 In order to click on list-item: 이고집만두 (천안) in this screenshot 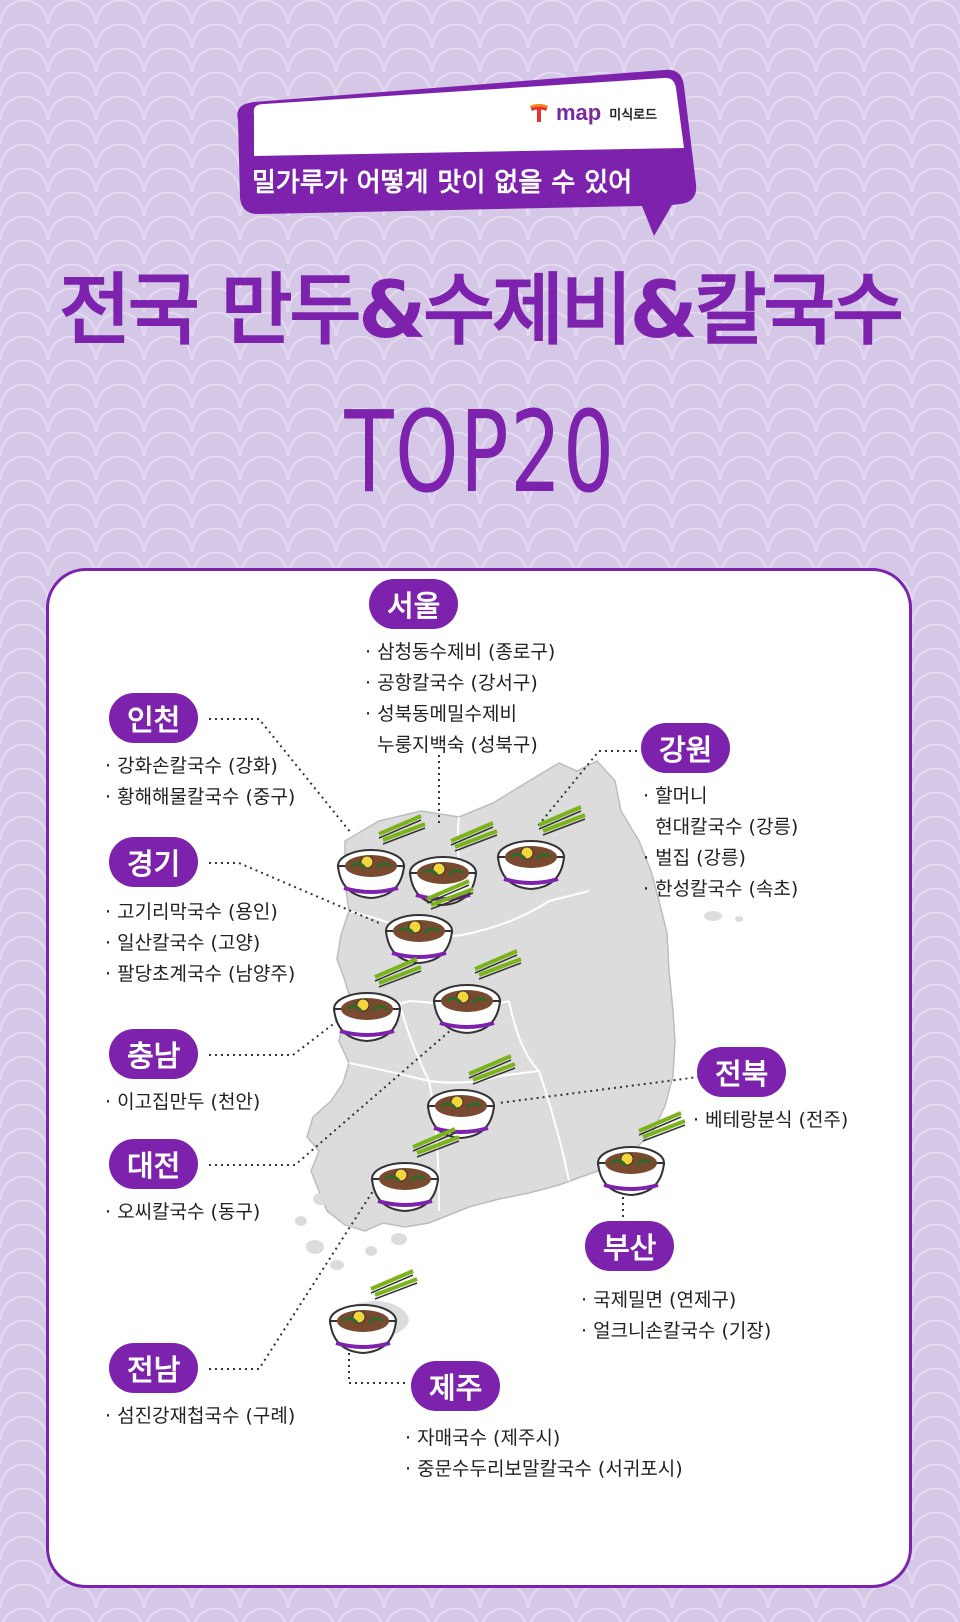, I will do `click(182, 1102)`.